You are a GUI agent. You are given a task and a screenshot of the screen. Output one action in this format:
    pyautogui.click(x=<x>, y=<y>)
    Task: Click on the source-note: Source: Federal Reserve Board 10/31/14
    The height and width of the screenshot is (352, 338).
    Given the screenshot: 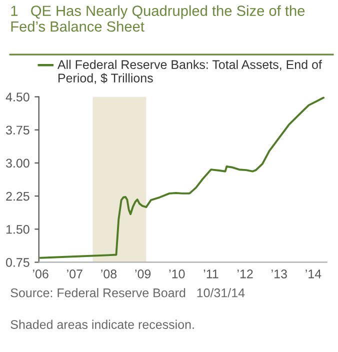 What is the action you would take?
    pyautogui.click(x=127, y=293)
    